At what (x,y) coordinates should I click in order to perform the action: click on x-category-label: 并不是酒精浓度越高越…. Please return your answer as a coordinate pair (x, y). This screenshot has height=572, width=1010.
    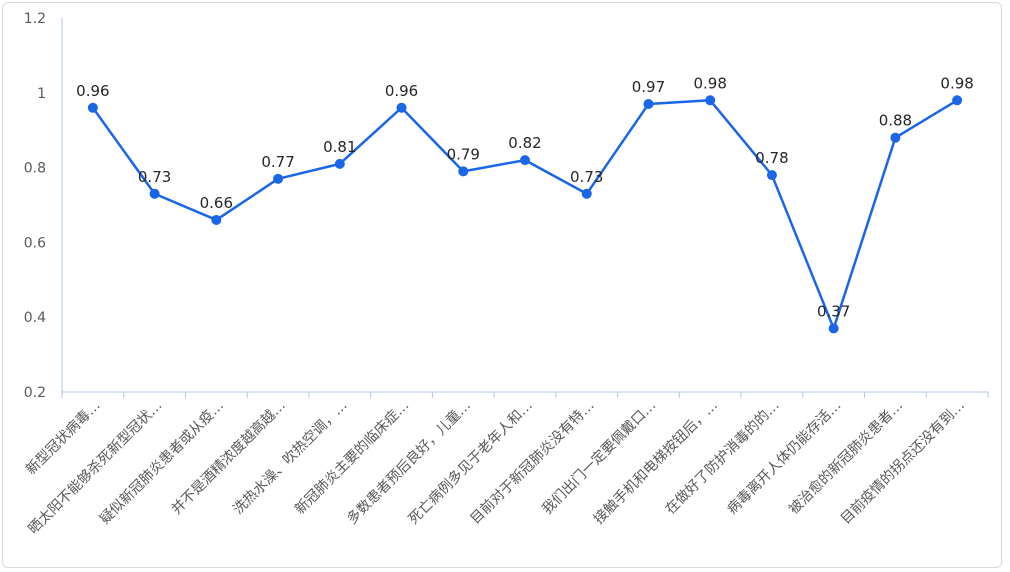
    Looking at the image, I should click on (228, 457).